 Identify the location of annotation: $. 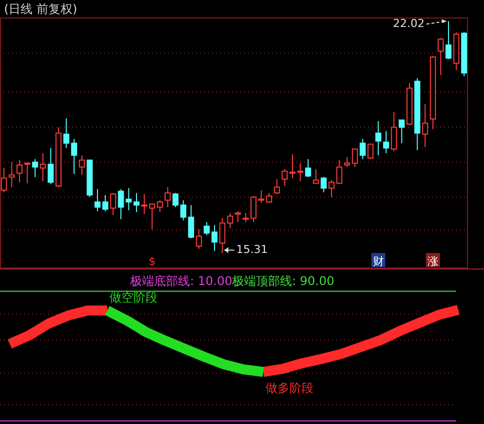
(152, 261).